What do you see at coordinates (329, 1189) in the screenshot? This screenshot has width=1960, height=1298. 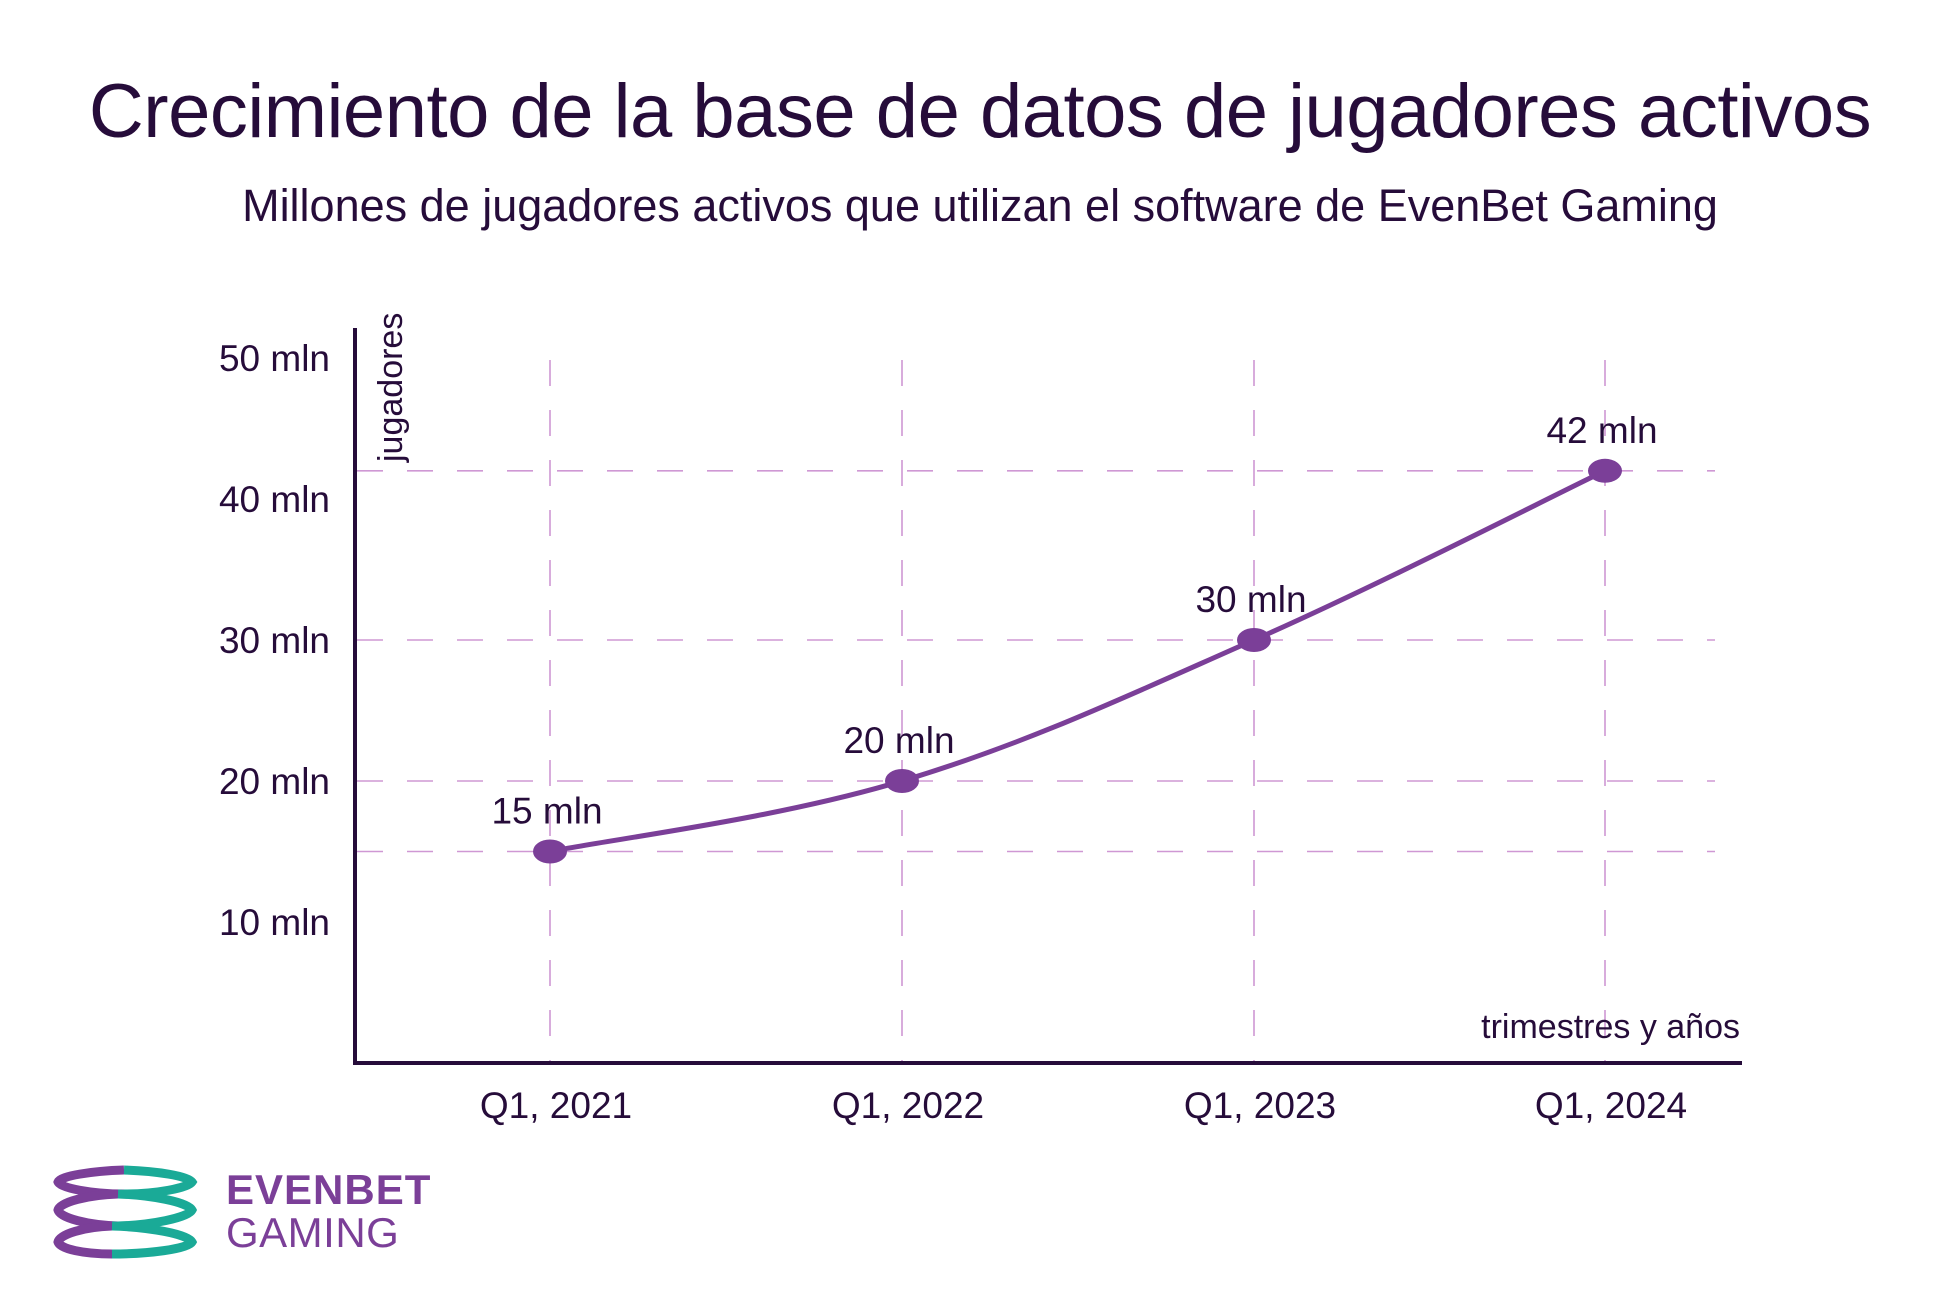 I see `logo-wordmark-evenbet: EVENBET` at bounding box center [329, 1189].